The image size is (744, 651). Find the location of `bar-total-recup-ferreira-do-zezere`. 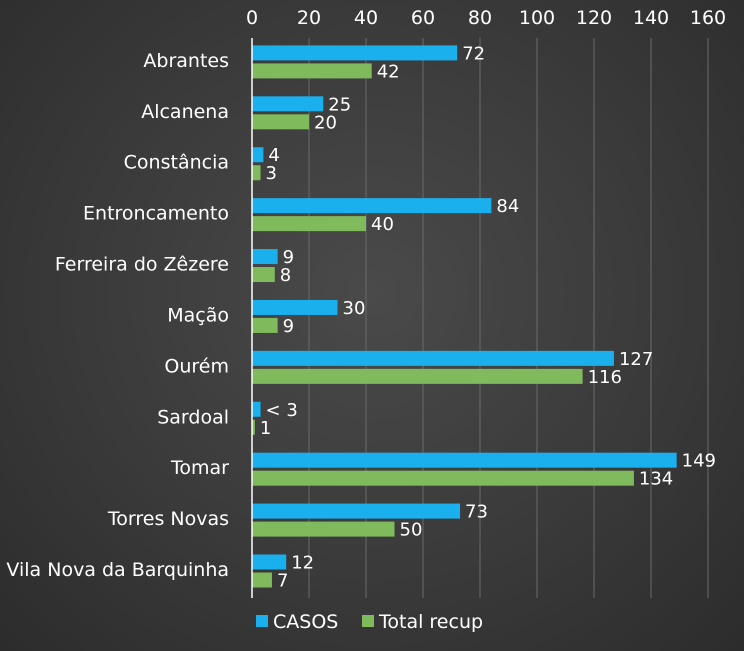

bar-total-recup-ferreira-do-zezere is located at coordinates (263, 275).